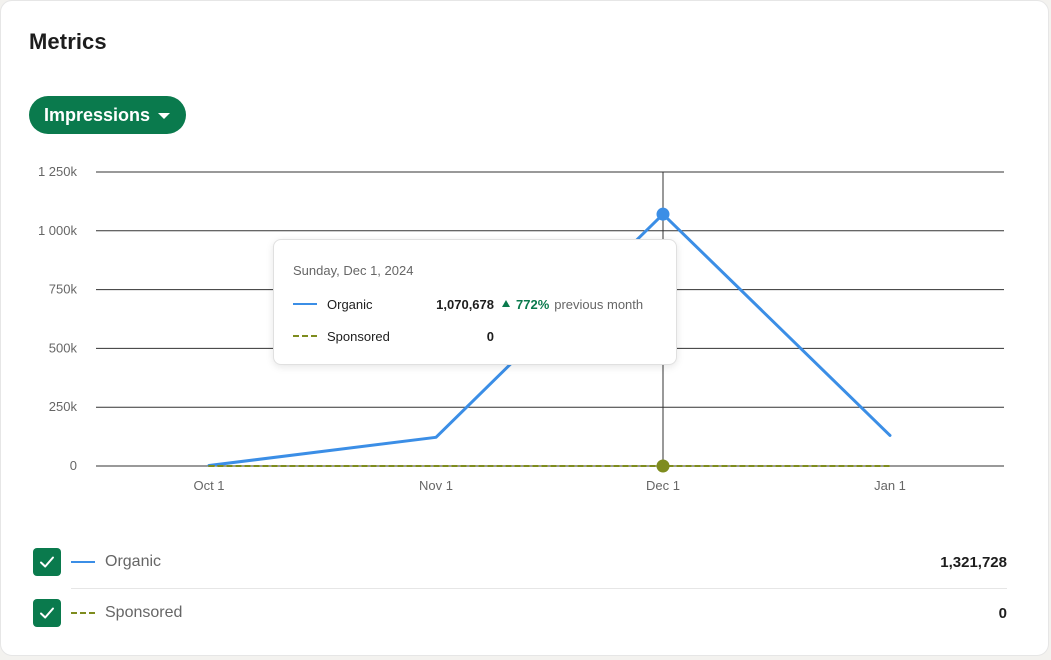  Describe the element at coordinates (63, 406) in the screenshot. I see `y-tick-label: 250k` at that location.